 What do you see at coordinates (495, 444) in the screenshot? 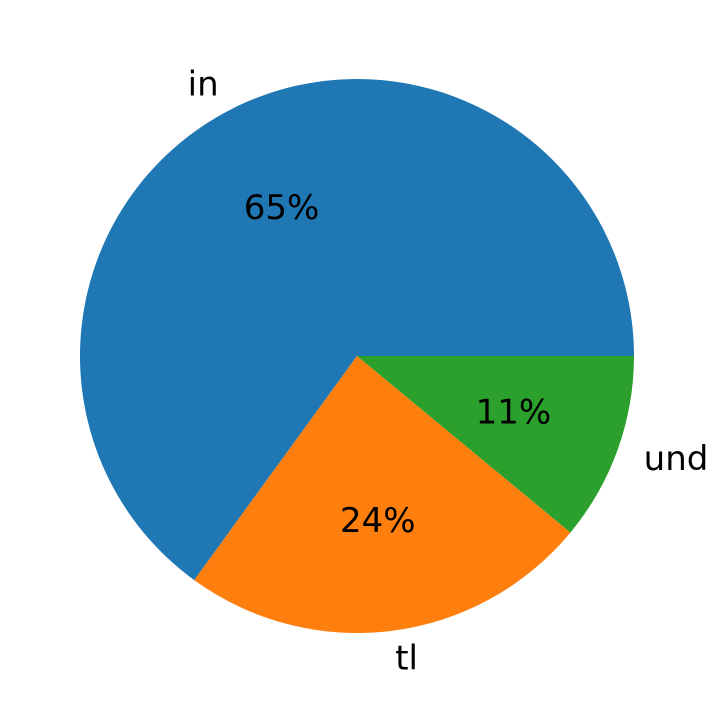
I see `pie-slice-und` at bounding box center [495, 444].